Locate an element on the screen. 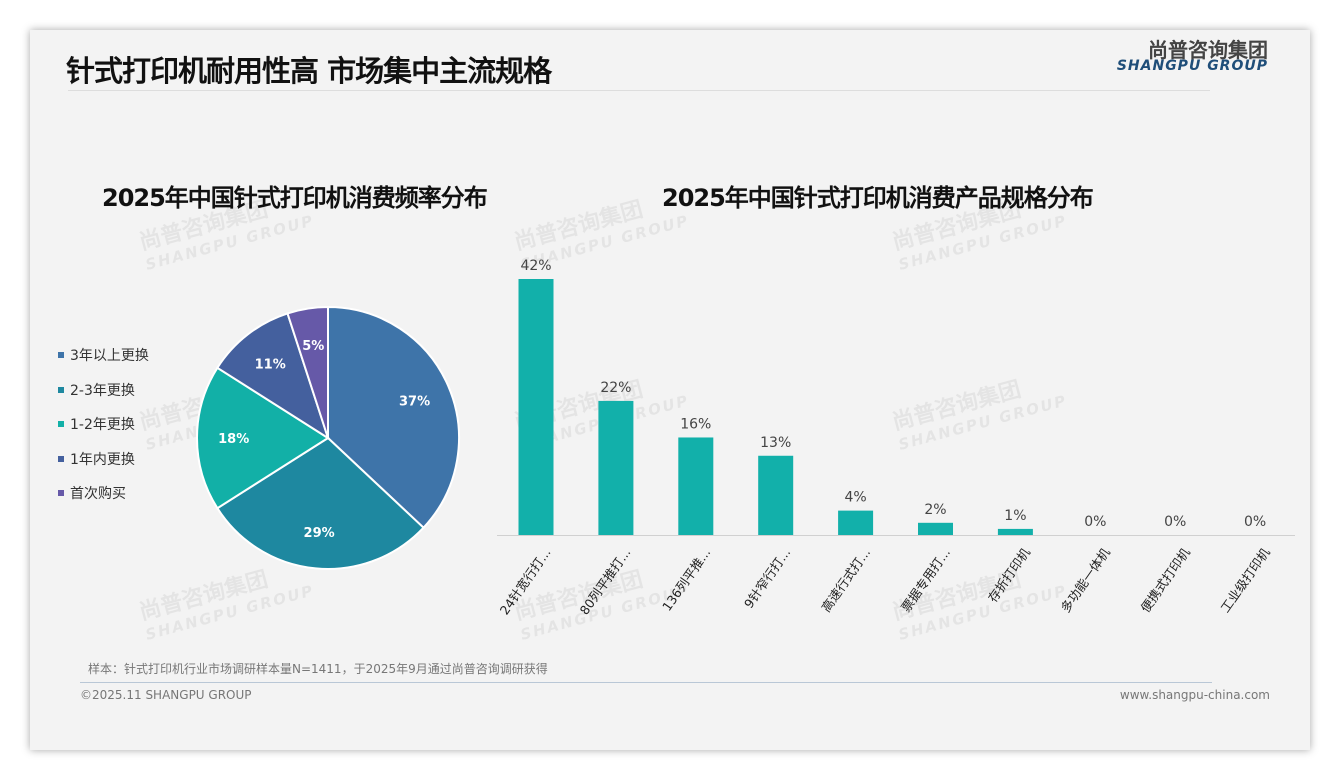 This screenshot has height=780, width=1340. legend-item: 1年内更换 is located at coordinates (96, 459).